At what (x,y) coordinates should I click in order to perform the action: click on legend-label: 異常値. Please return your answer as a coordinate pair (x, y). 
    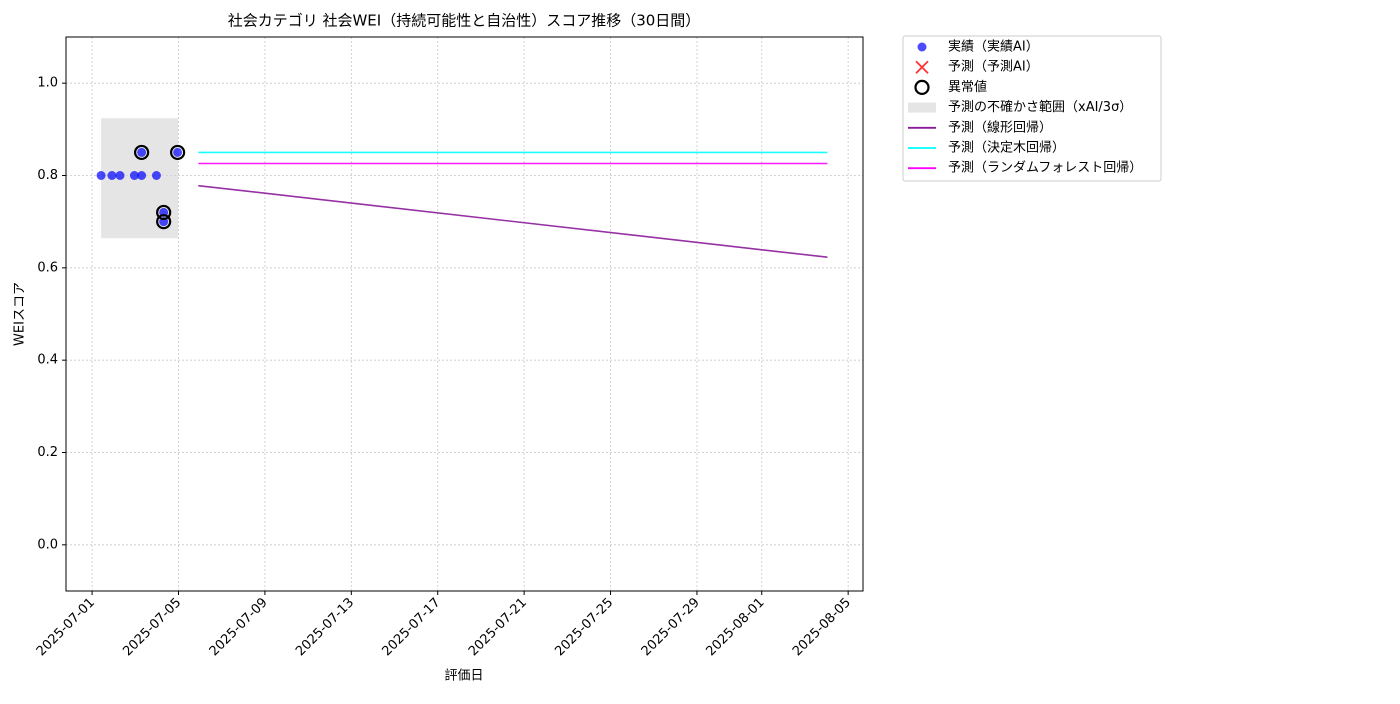
    Looking at the image, I should click on (967, 87).